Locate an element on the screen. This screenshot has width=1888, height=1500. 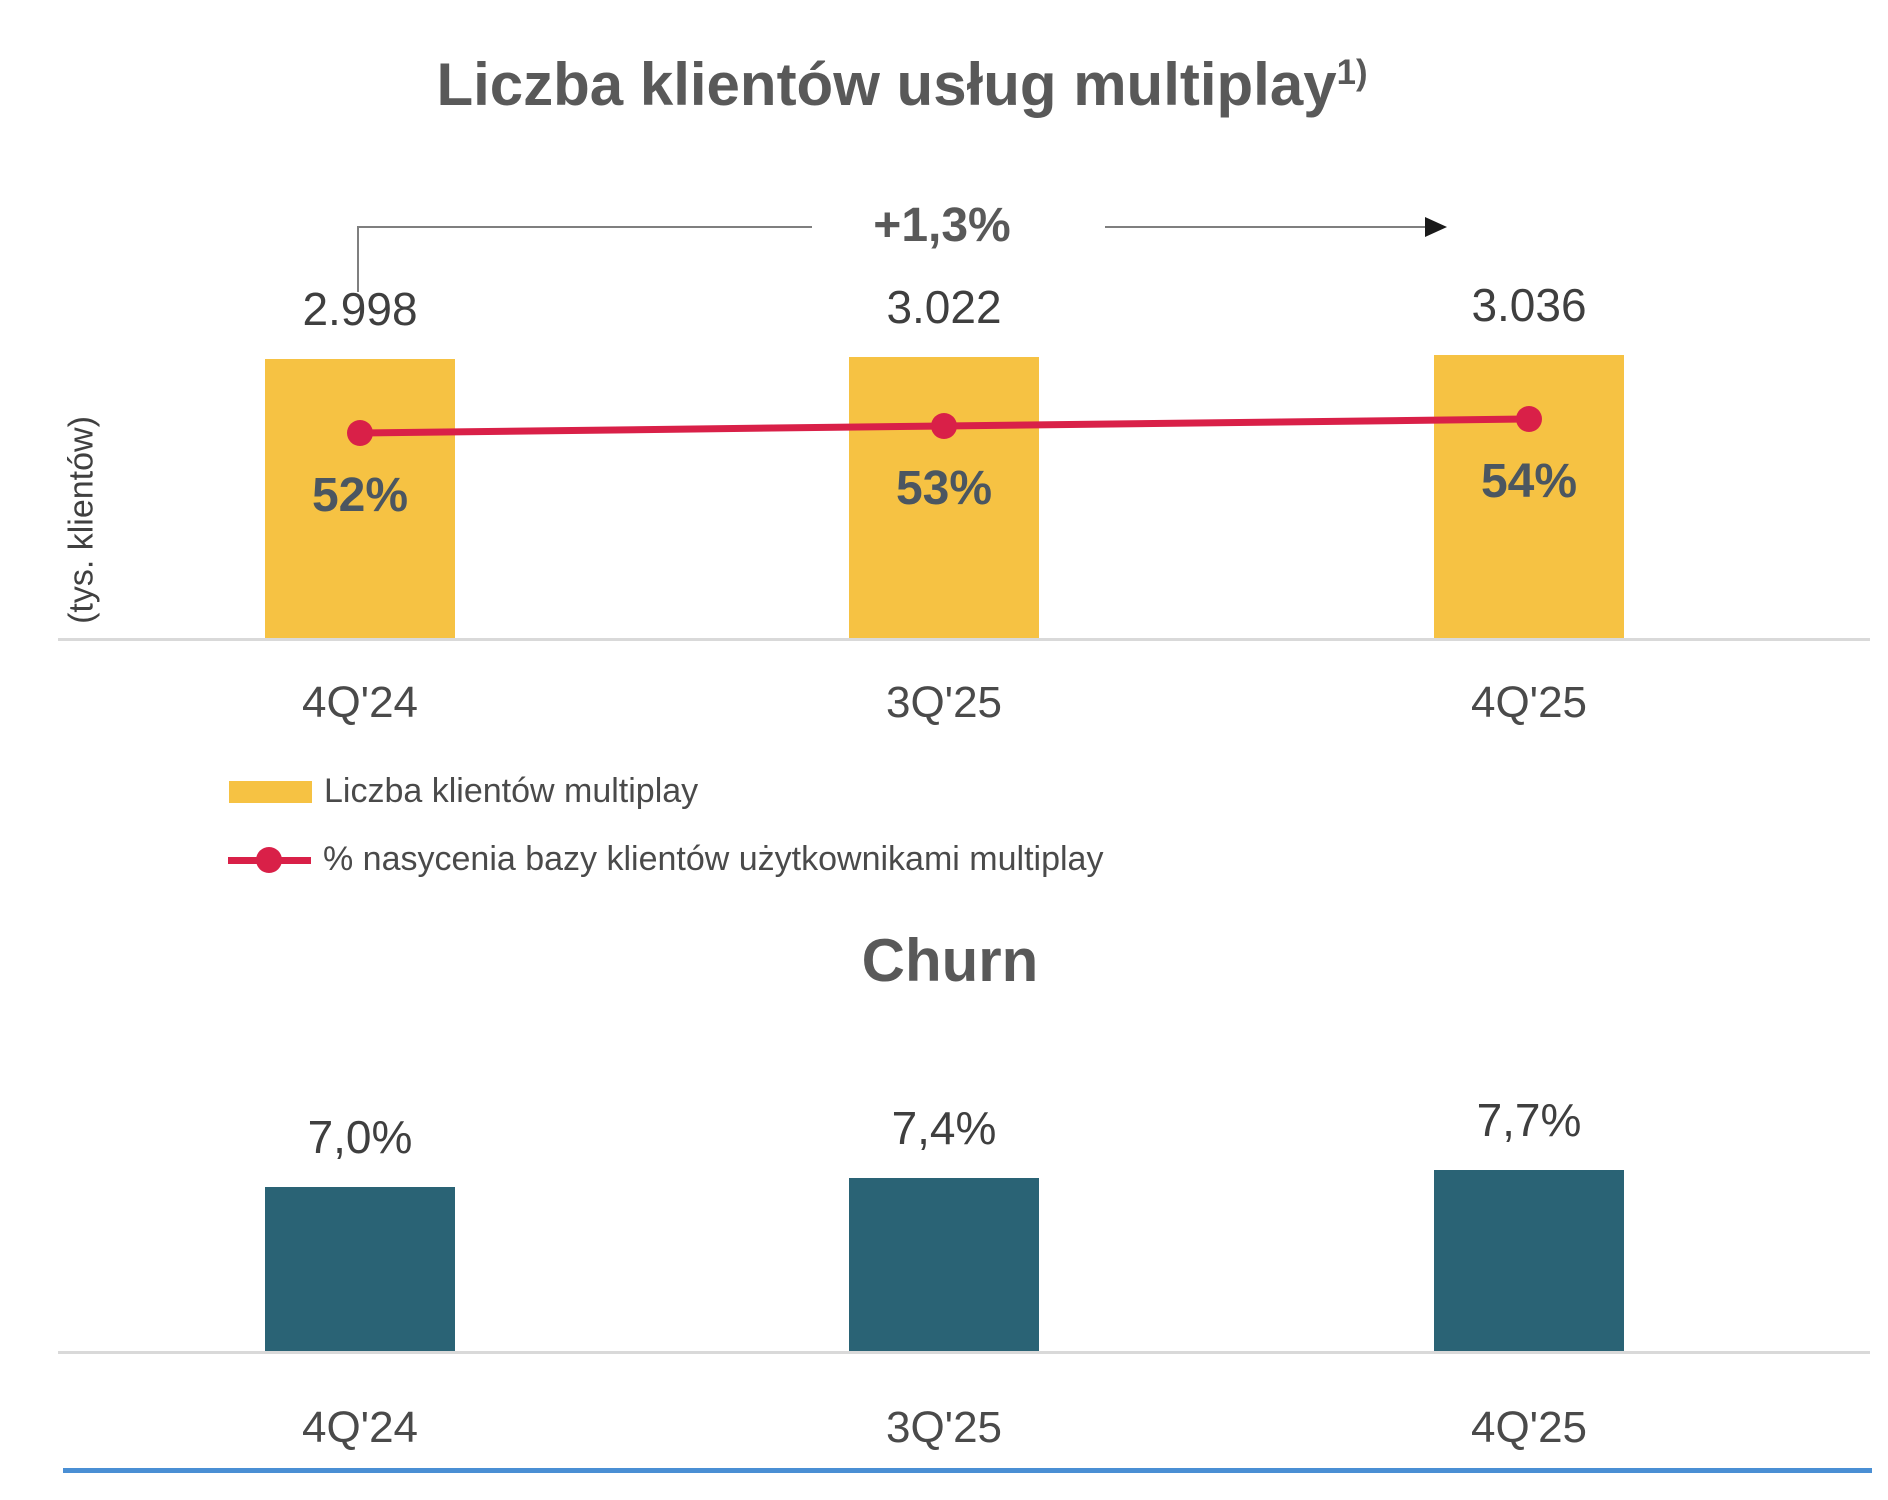
churn-chart-title: Churn is located at coordinates (950, 960).